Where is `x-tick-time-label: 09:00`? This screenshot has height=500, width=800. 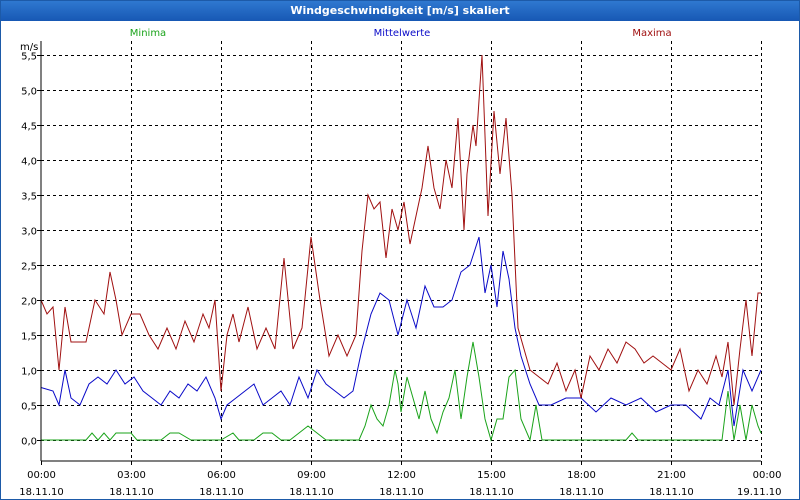 x-tick-time-label: 09:00 is located at coordinates (311, 475).